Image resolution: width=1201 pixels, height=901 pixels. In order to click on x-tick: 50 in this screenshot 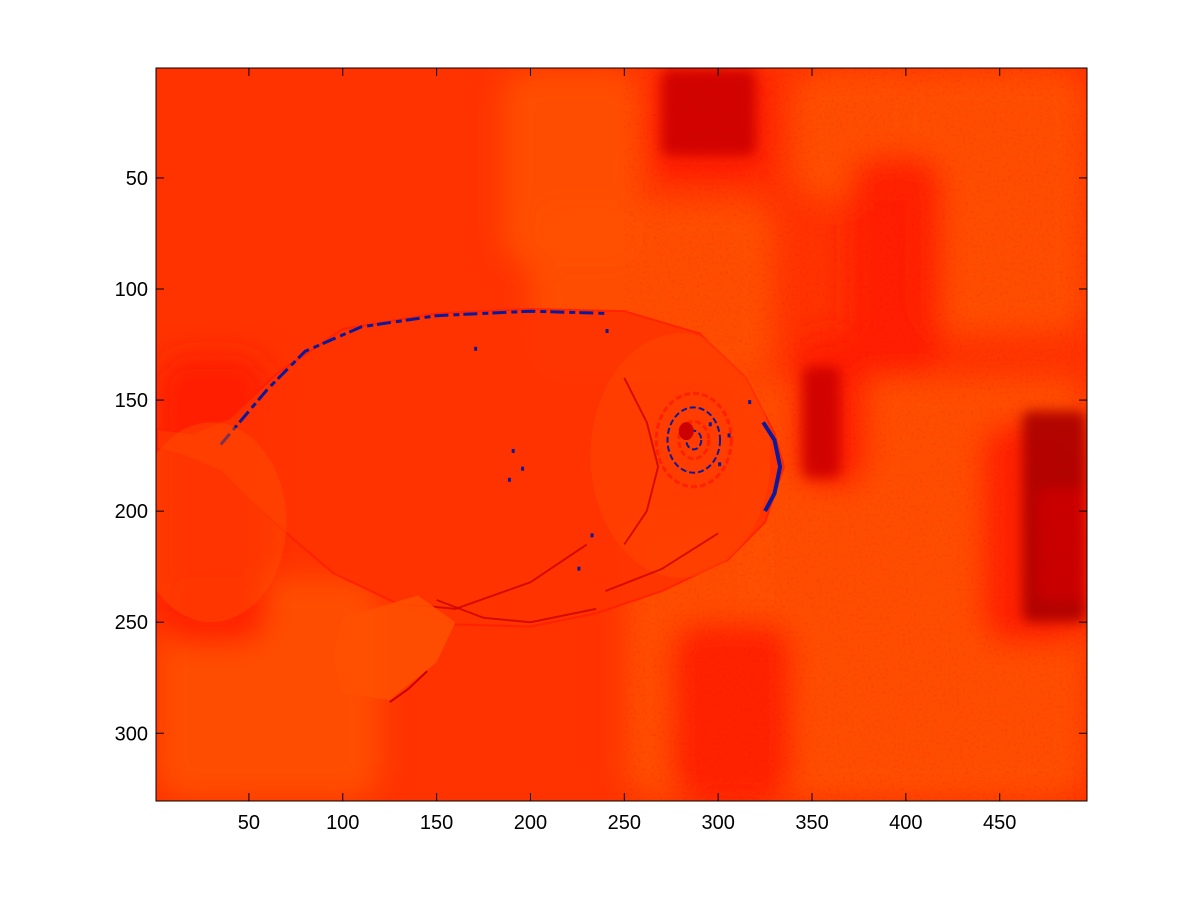, I will do `click(249, 451)`.